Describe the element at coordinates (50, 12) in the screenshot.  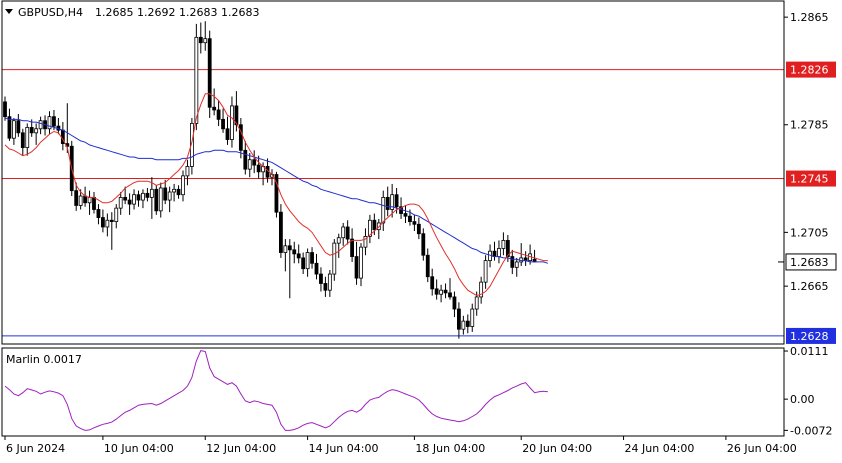
I see `symbol-label: GBPUSD,H4` at that location.